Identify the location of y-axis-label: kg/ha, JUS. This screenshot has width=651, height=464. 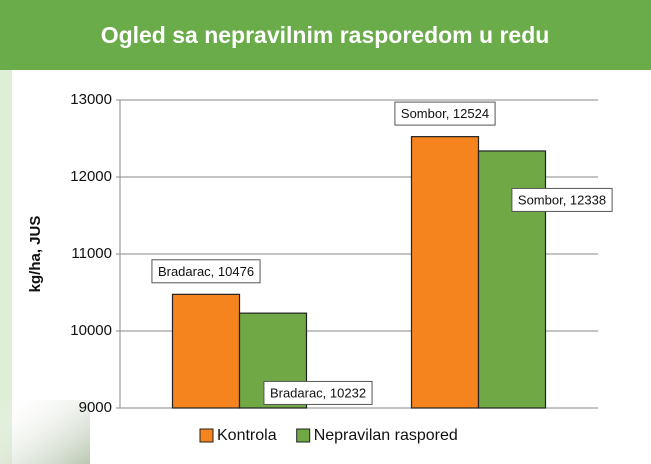
(35, 254).